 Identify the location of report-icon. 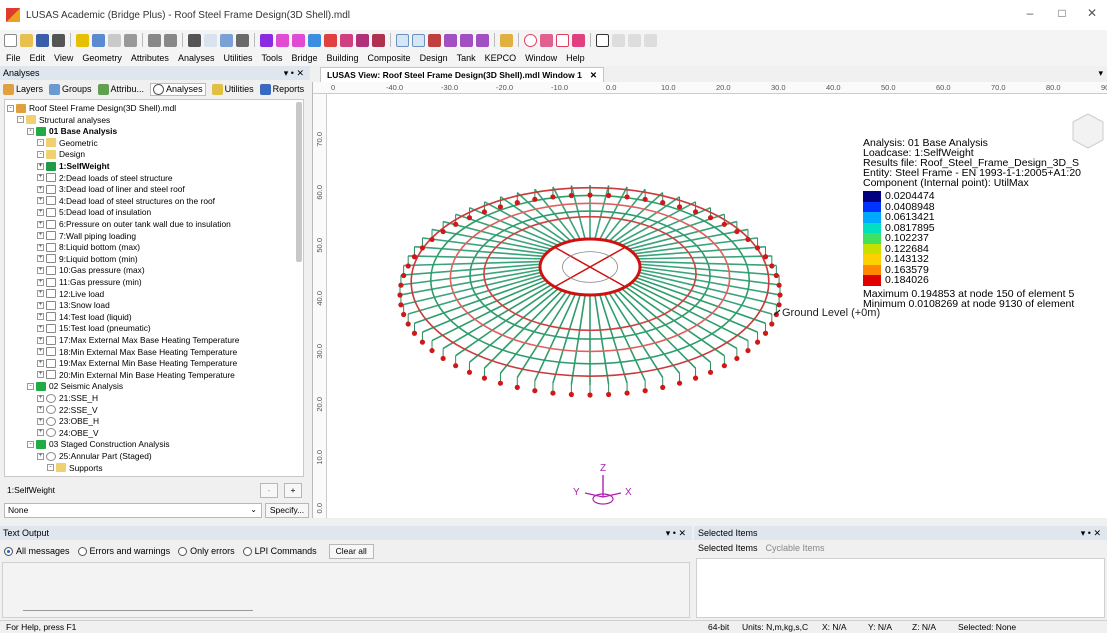
(210, 40).